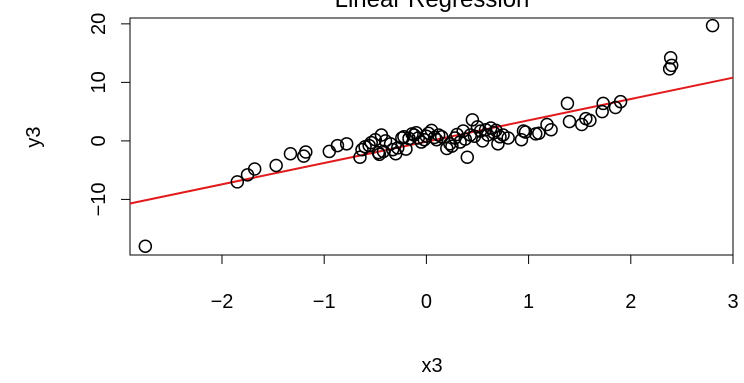 This screenshot has width=744, height=383. I want to click on y-tick-label: 20, so click(99, 24).